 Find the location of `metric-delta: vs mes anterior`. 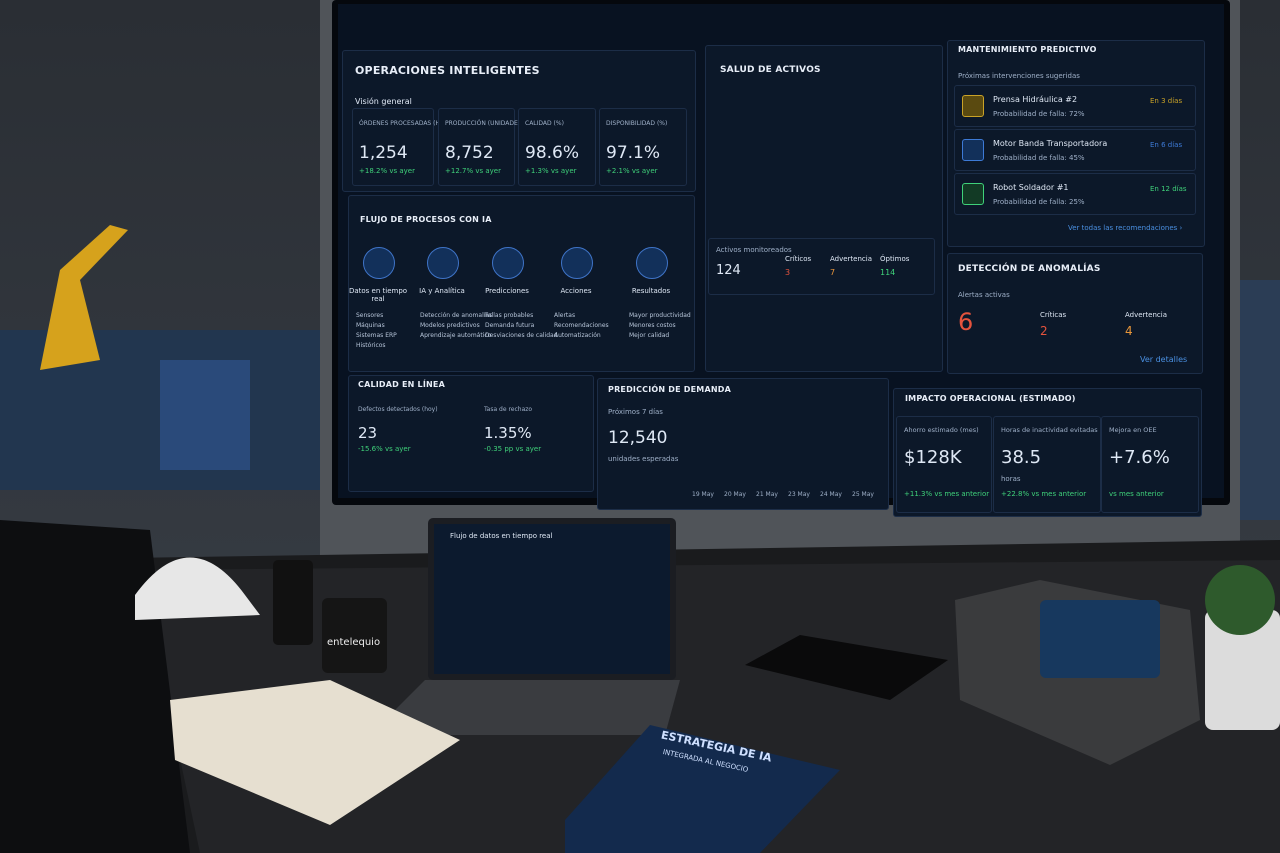

metric-delta: vs mes anterior is located at coordinates (1136, 494).